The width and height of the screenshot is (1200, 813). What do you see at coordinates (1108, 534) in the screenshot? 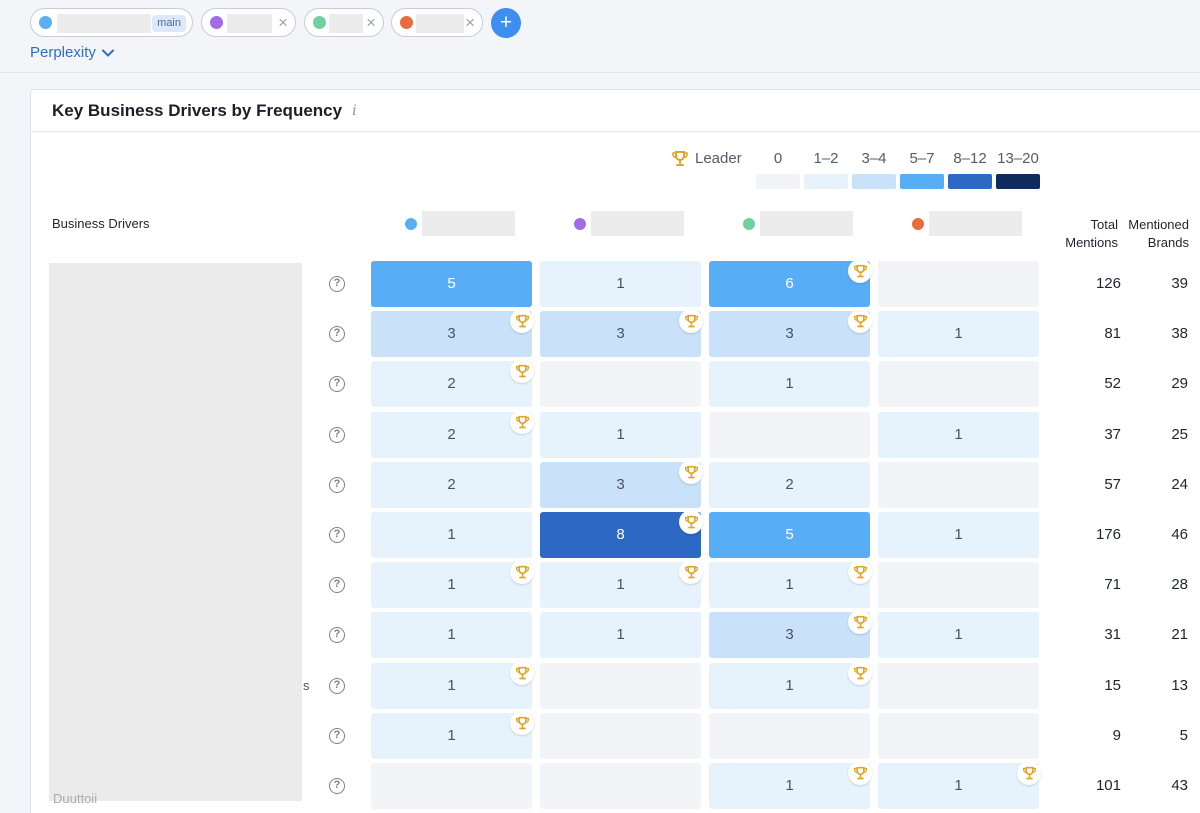
I see `total-mentions-value: 176` at bounding box center [1108, 534].